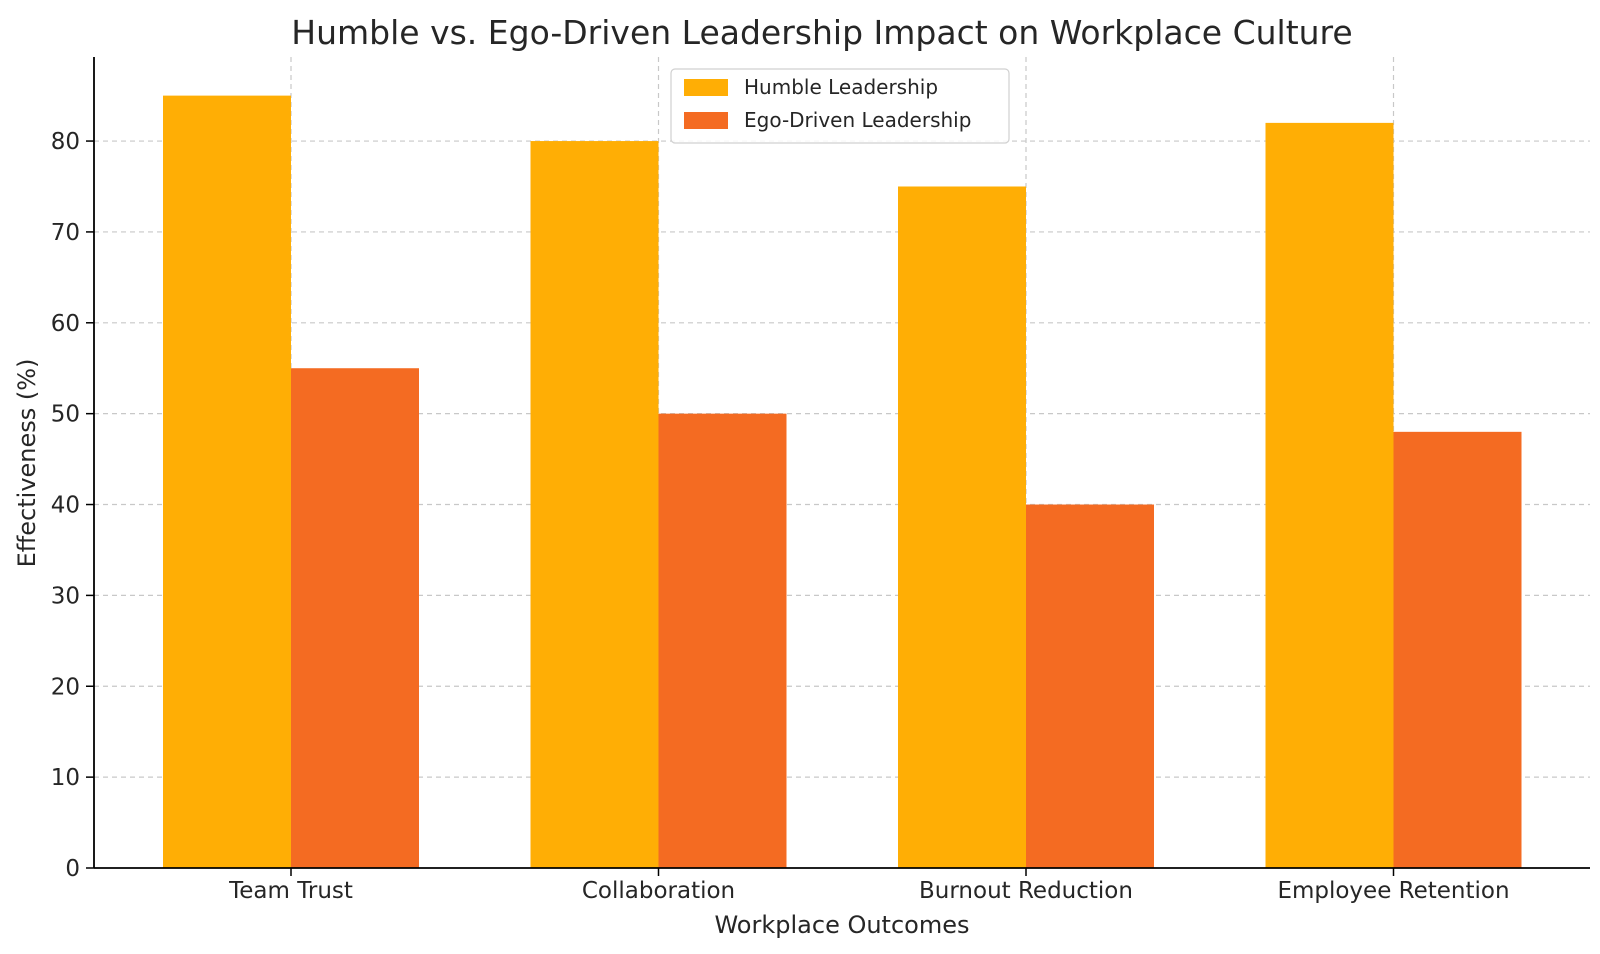 This screenshot has height=954, width=1600. Describe the element at coordinates (65, 415) in the screenshot. I see `y-tick-label: 50` at that location.